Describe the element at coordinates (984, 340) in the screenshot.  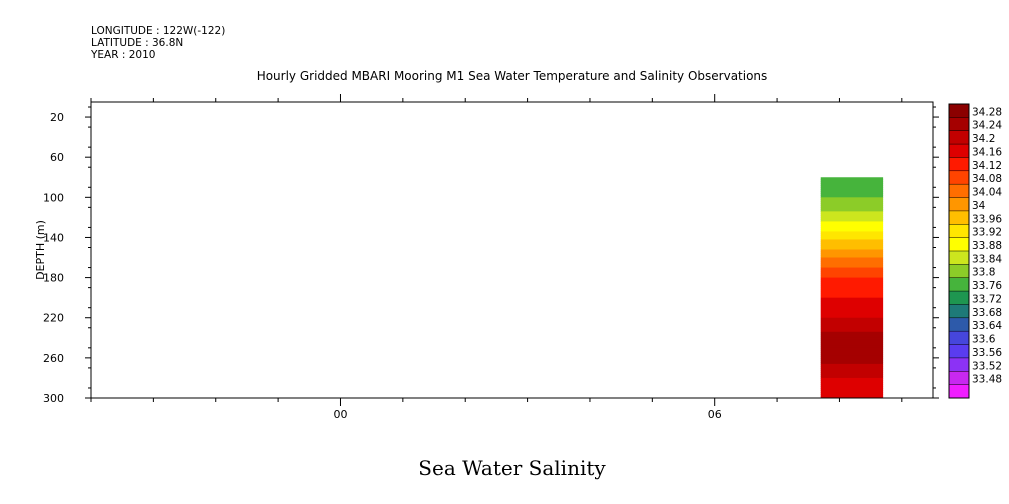
I see `colorbar-label: 33.6` at that location.